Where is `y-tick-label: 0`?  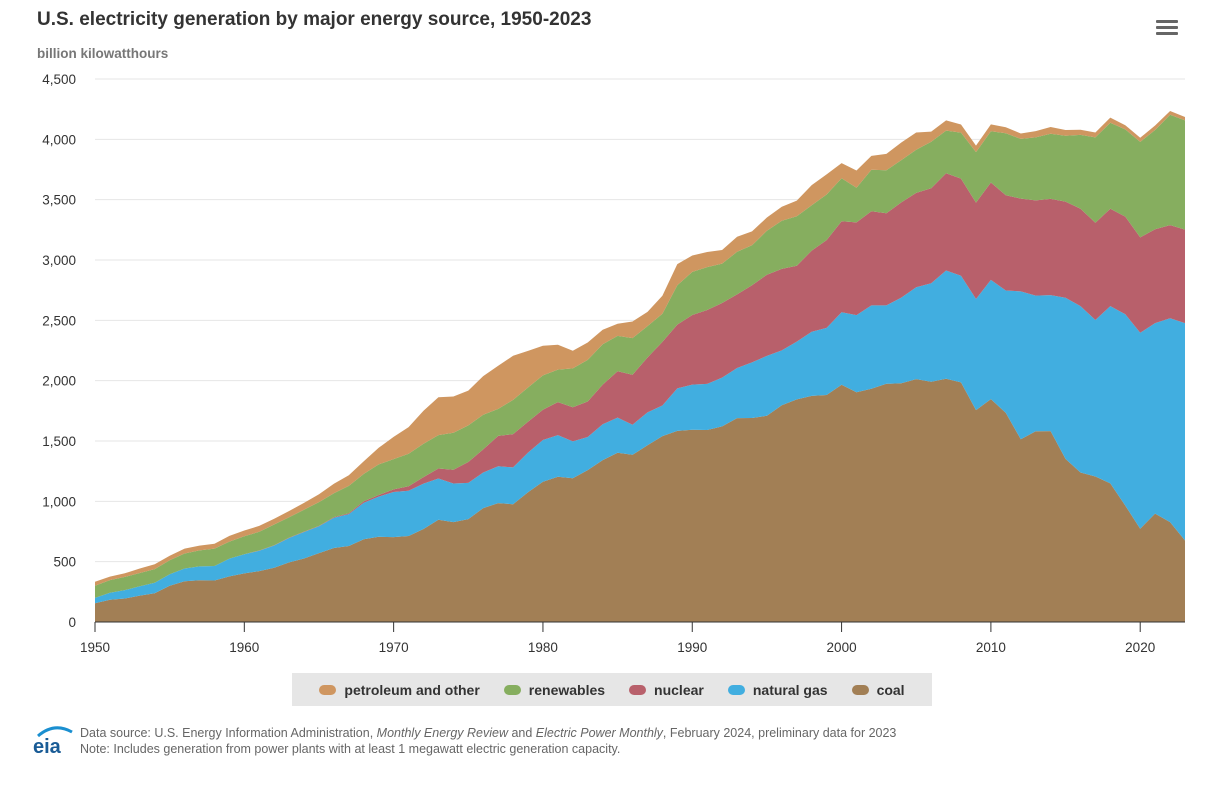 y-tick-label: 0 is located at coordinates (72, 622).